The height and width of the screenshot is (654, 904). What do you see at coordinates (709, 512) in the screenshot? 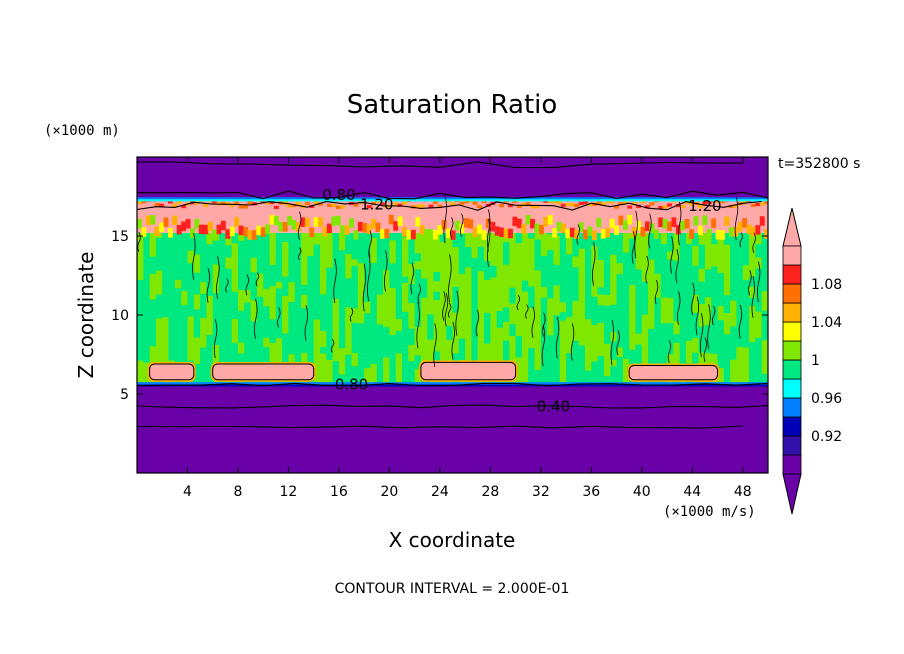
I see `x-unit-label: (×1000 m/s)` at bounding box center [709, 512].